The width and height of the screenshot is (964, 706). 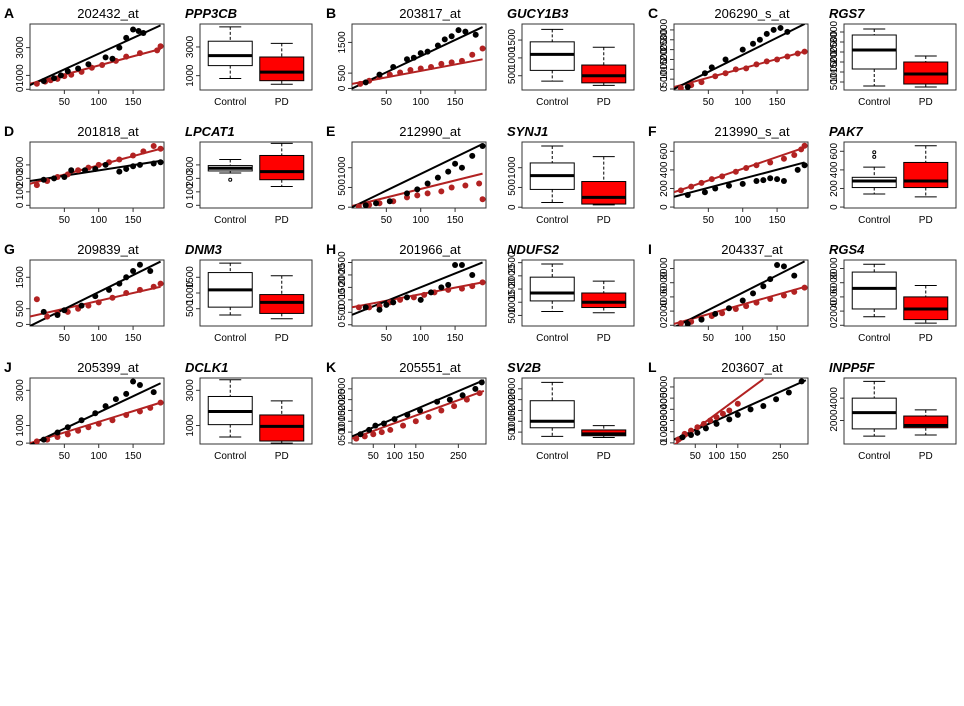 I want to click on y-tick-label: 6000, so click(x=664, y=282).